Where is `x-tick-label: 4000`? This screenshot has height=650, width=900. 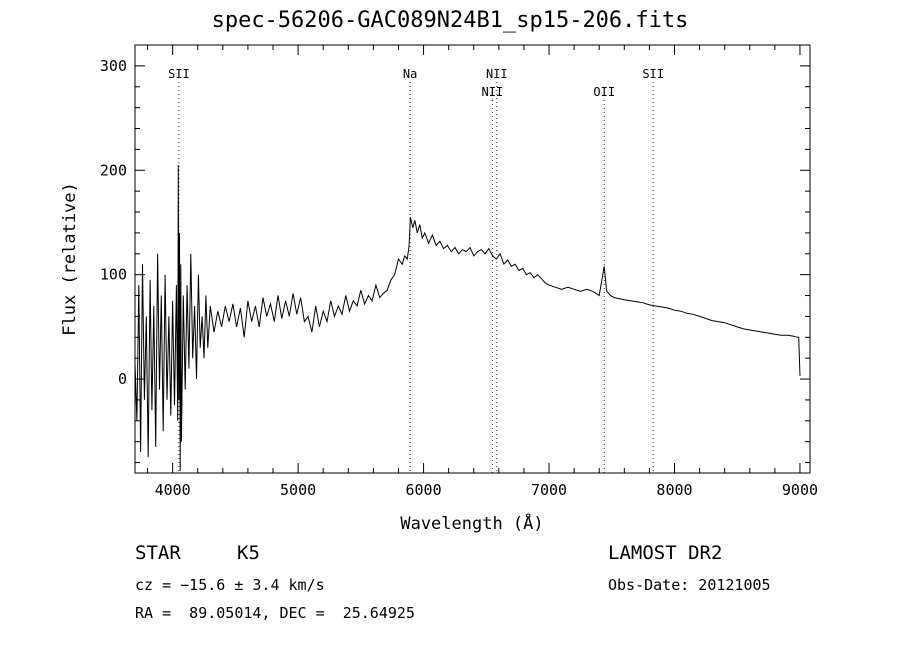
x-tick-label: 4000 is located at coordinates (173, 490).